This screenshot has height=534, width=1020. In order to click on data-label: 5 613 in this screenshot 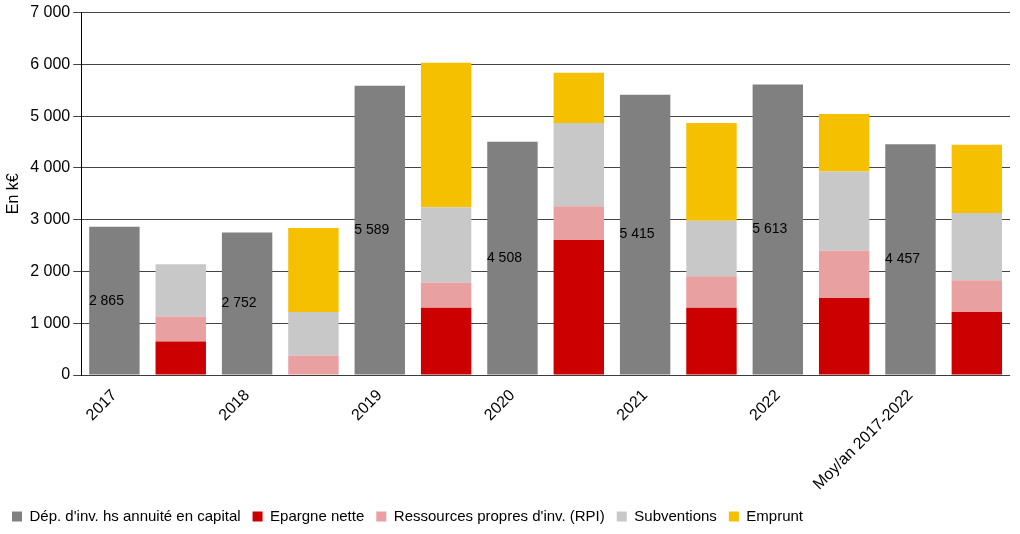, I will do `click(770, 228)`.